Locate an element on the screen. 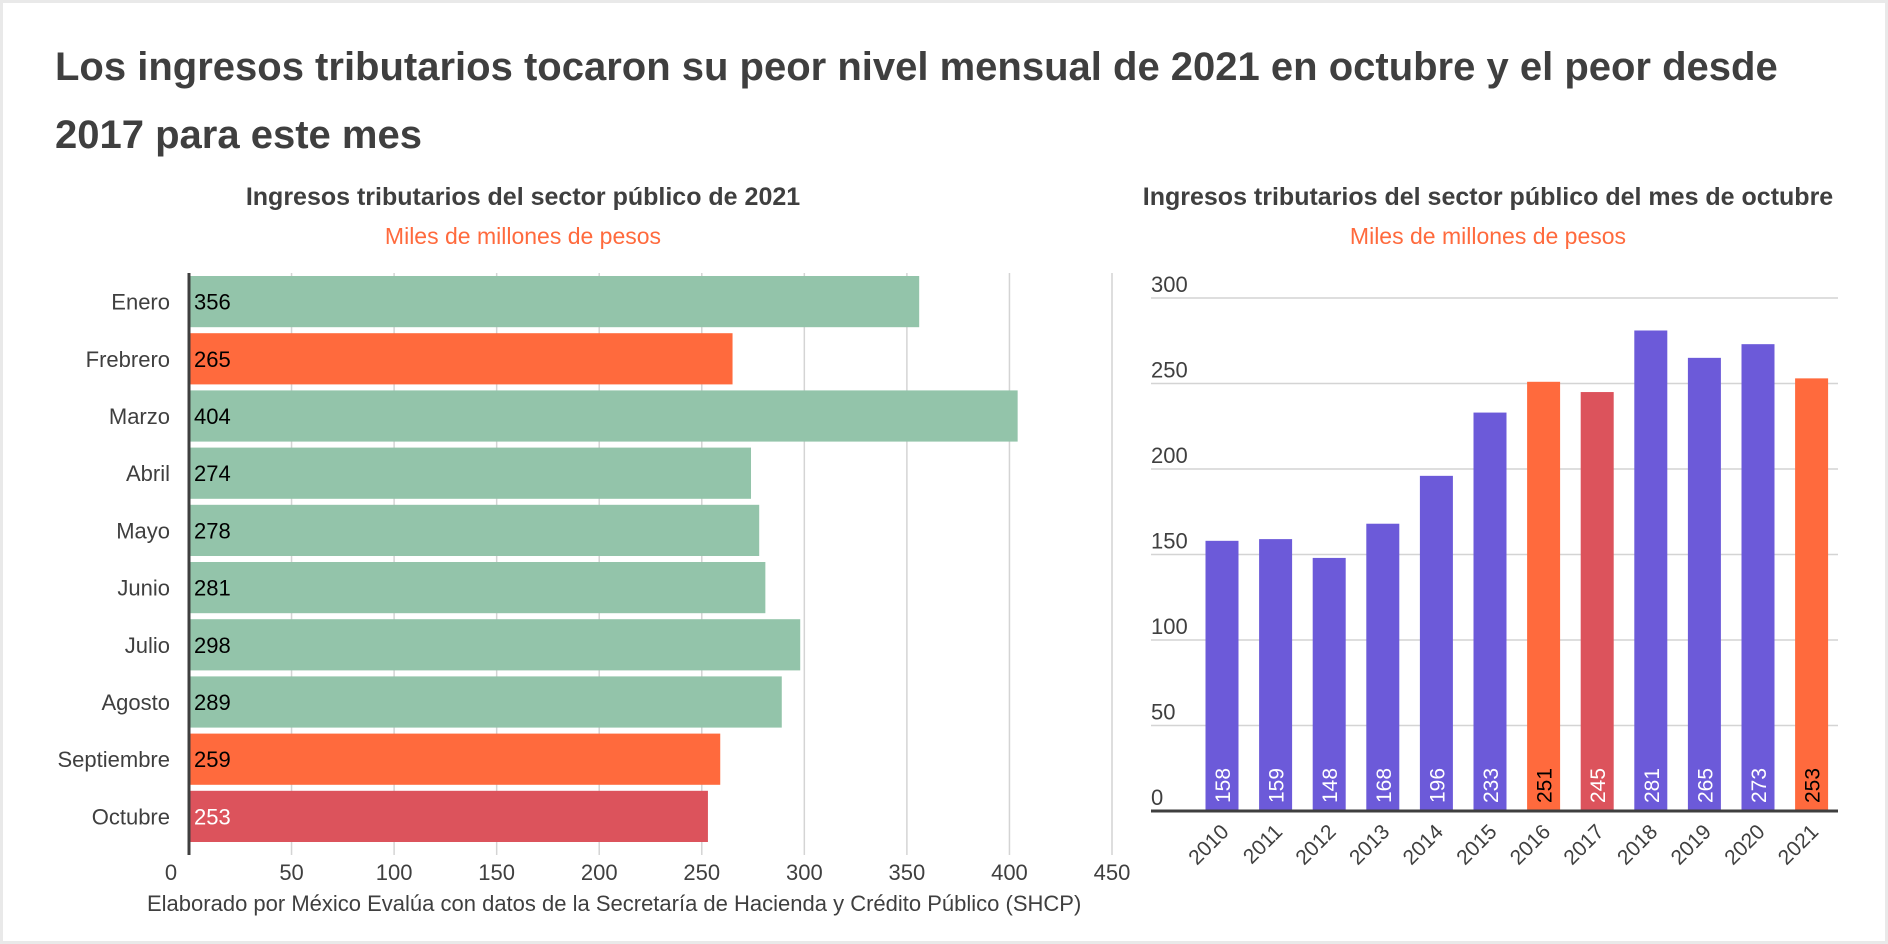  left-chart-subtitle: Miles de millones de pesos is located at coordinates (523, 236).